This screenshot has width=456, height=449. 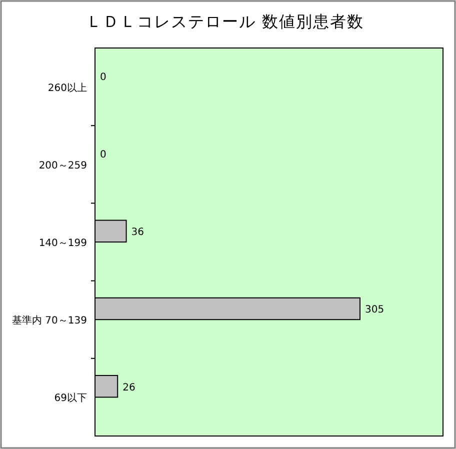 What do you see at coordinates (62, 166) in the screenshot?
I see `y-tick-label: 200～259` at bounding box center [62, 166].